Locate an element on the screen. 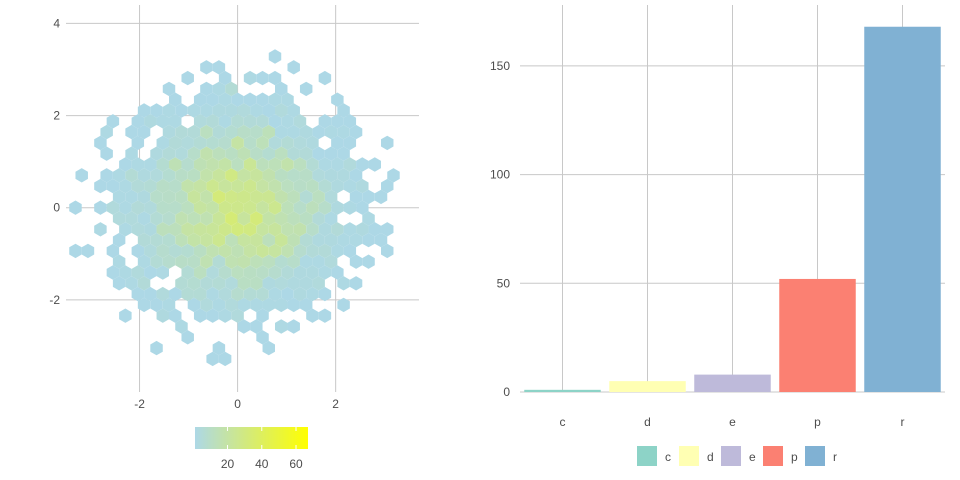 Image resolution: width=960 pixels, height=480 pixels. legend-label: p is located at coordinates (794, 457).